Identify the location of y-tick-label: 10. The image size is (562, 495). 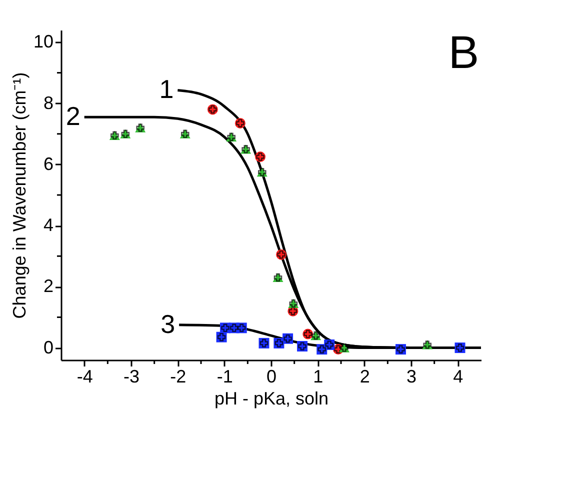
(43, 42).